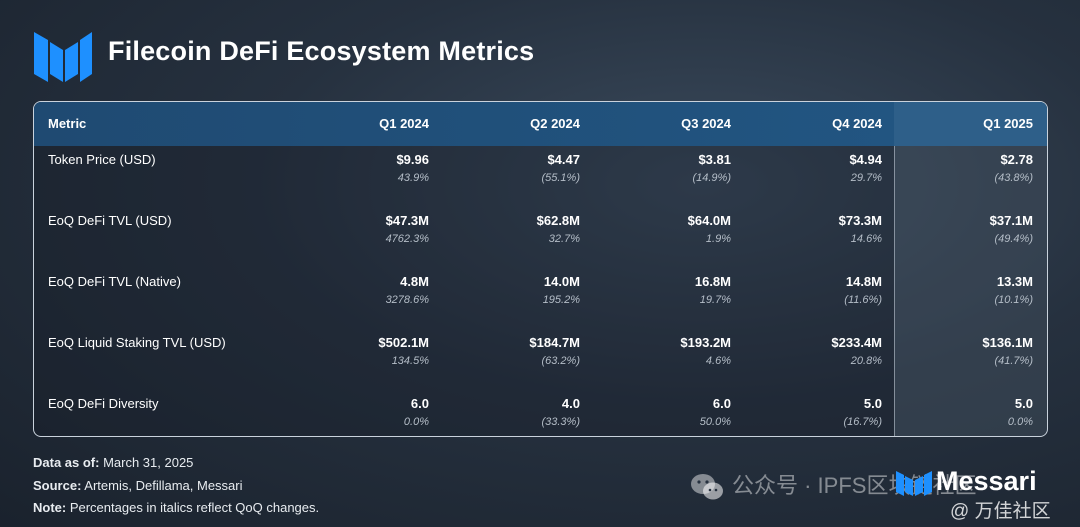  I want to click on cell-change: (14.9%), so click(711, 178).